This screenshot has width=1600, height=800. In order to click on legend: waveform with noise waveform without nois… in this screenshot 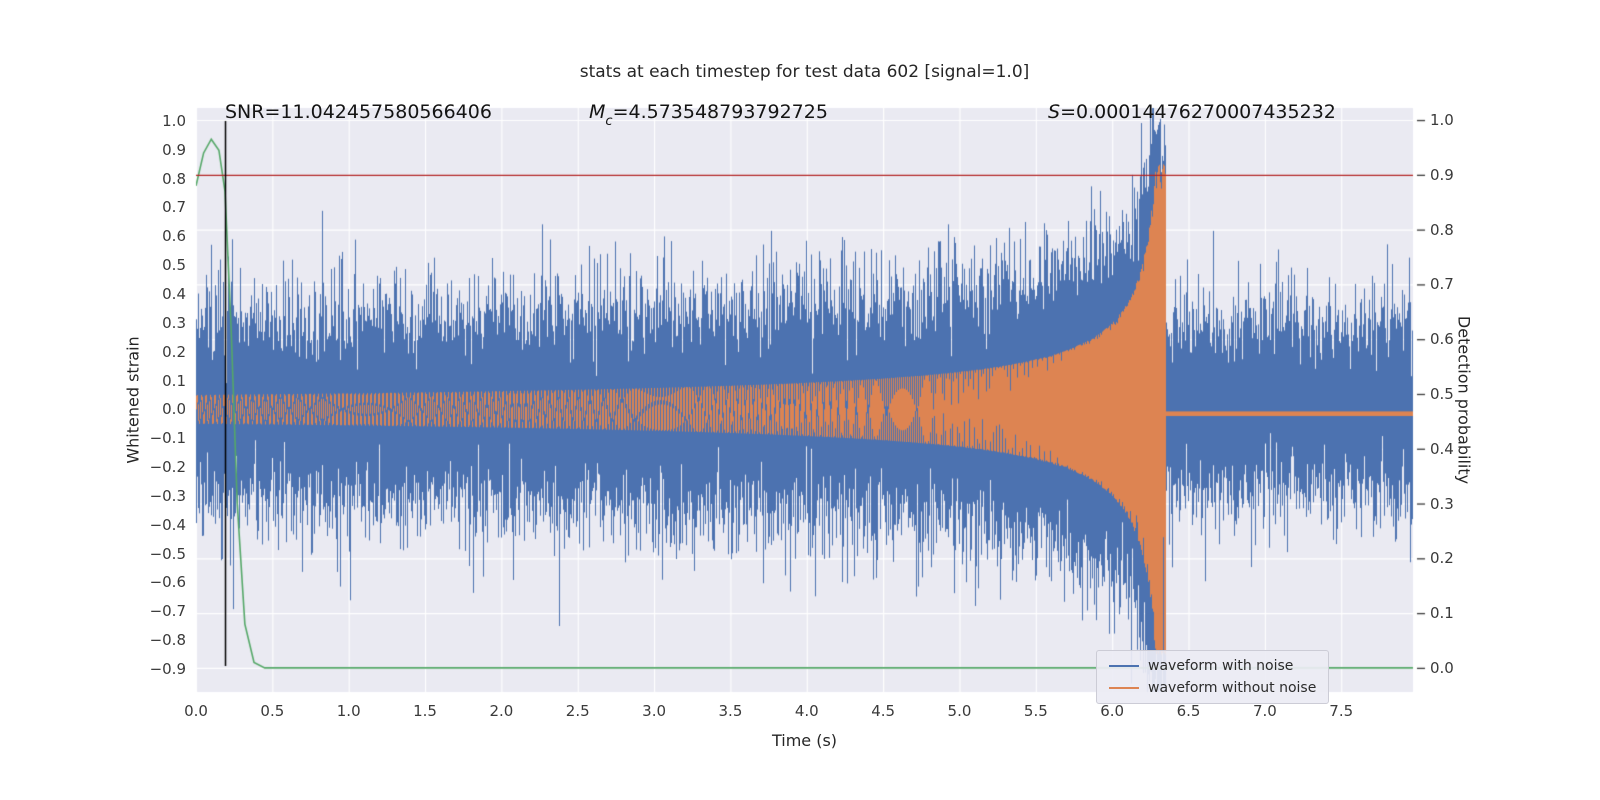, I will do `click(1213, 677)`.